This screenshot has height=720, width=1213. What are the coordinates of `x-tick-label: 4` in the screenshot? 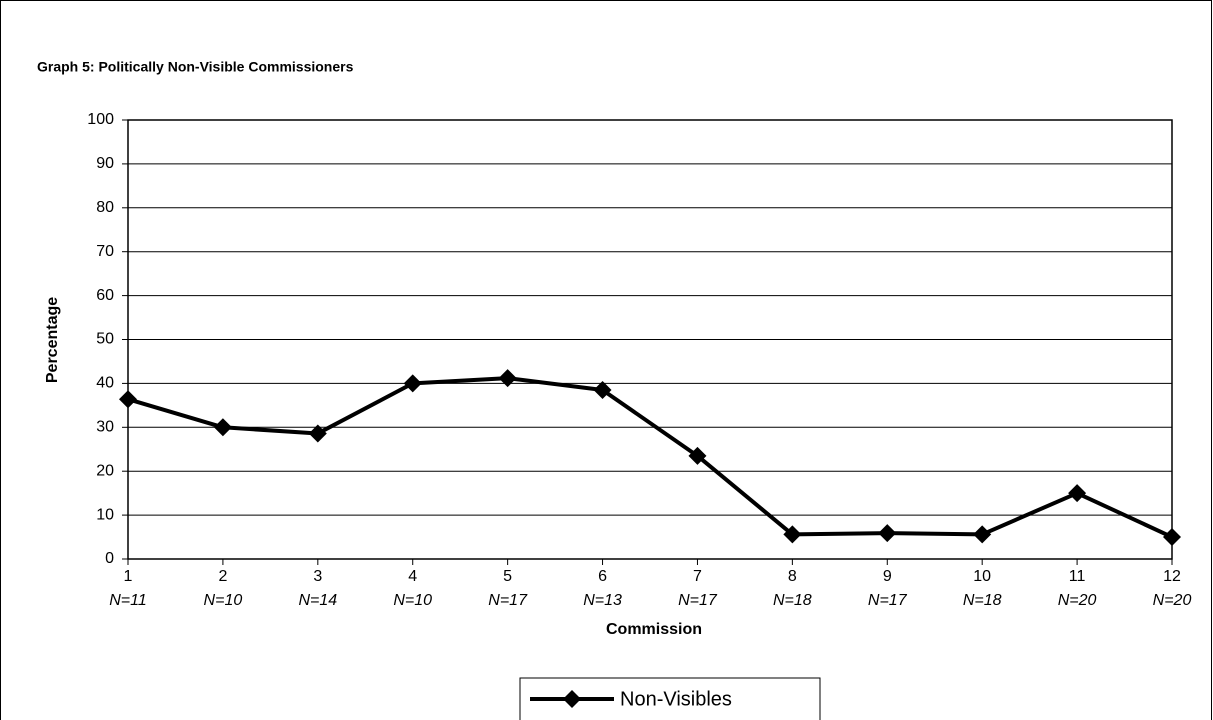 It's located at (412, 576).